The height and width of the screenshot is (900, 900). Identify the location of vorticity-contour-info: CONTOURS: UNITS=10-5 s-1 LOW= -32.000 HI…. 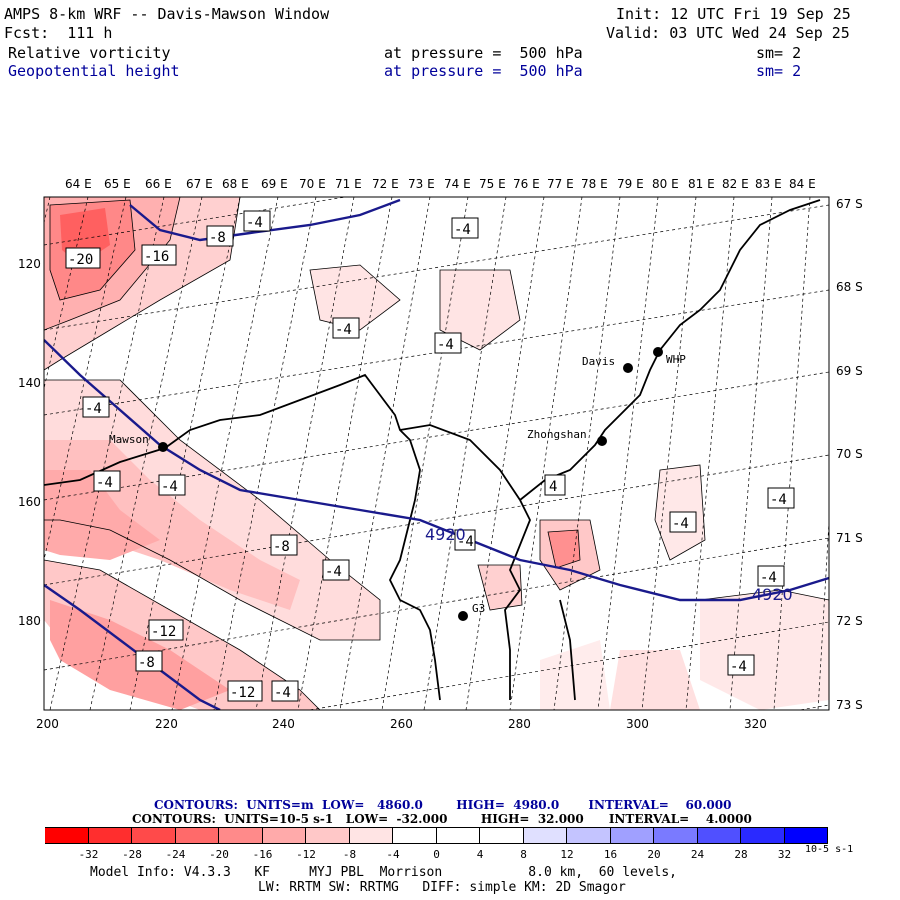
(442, 819).